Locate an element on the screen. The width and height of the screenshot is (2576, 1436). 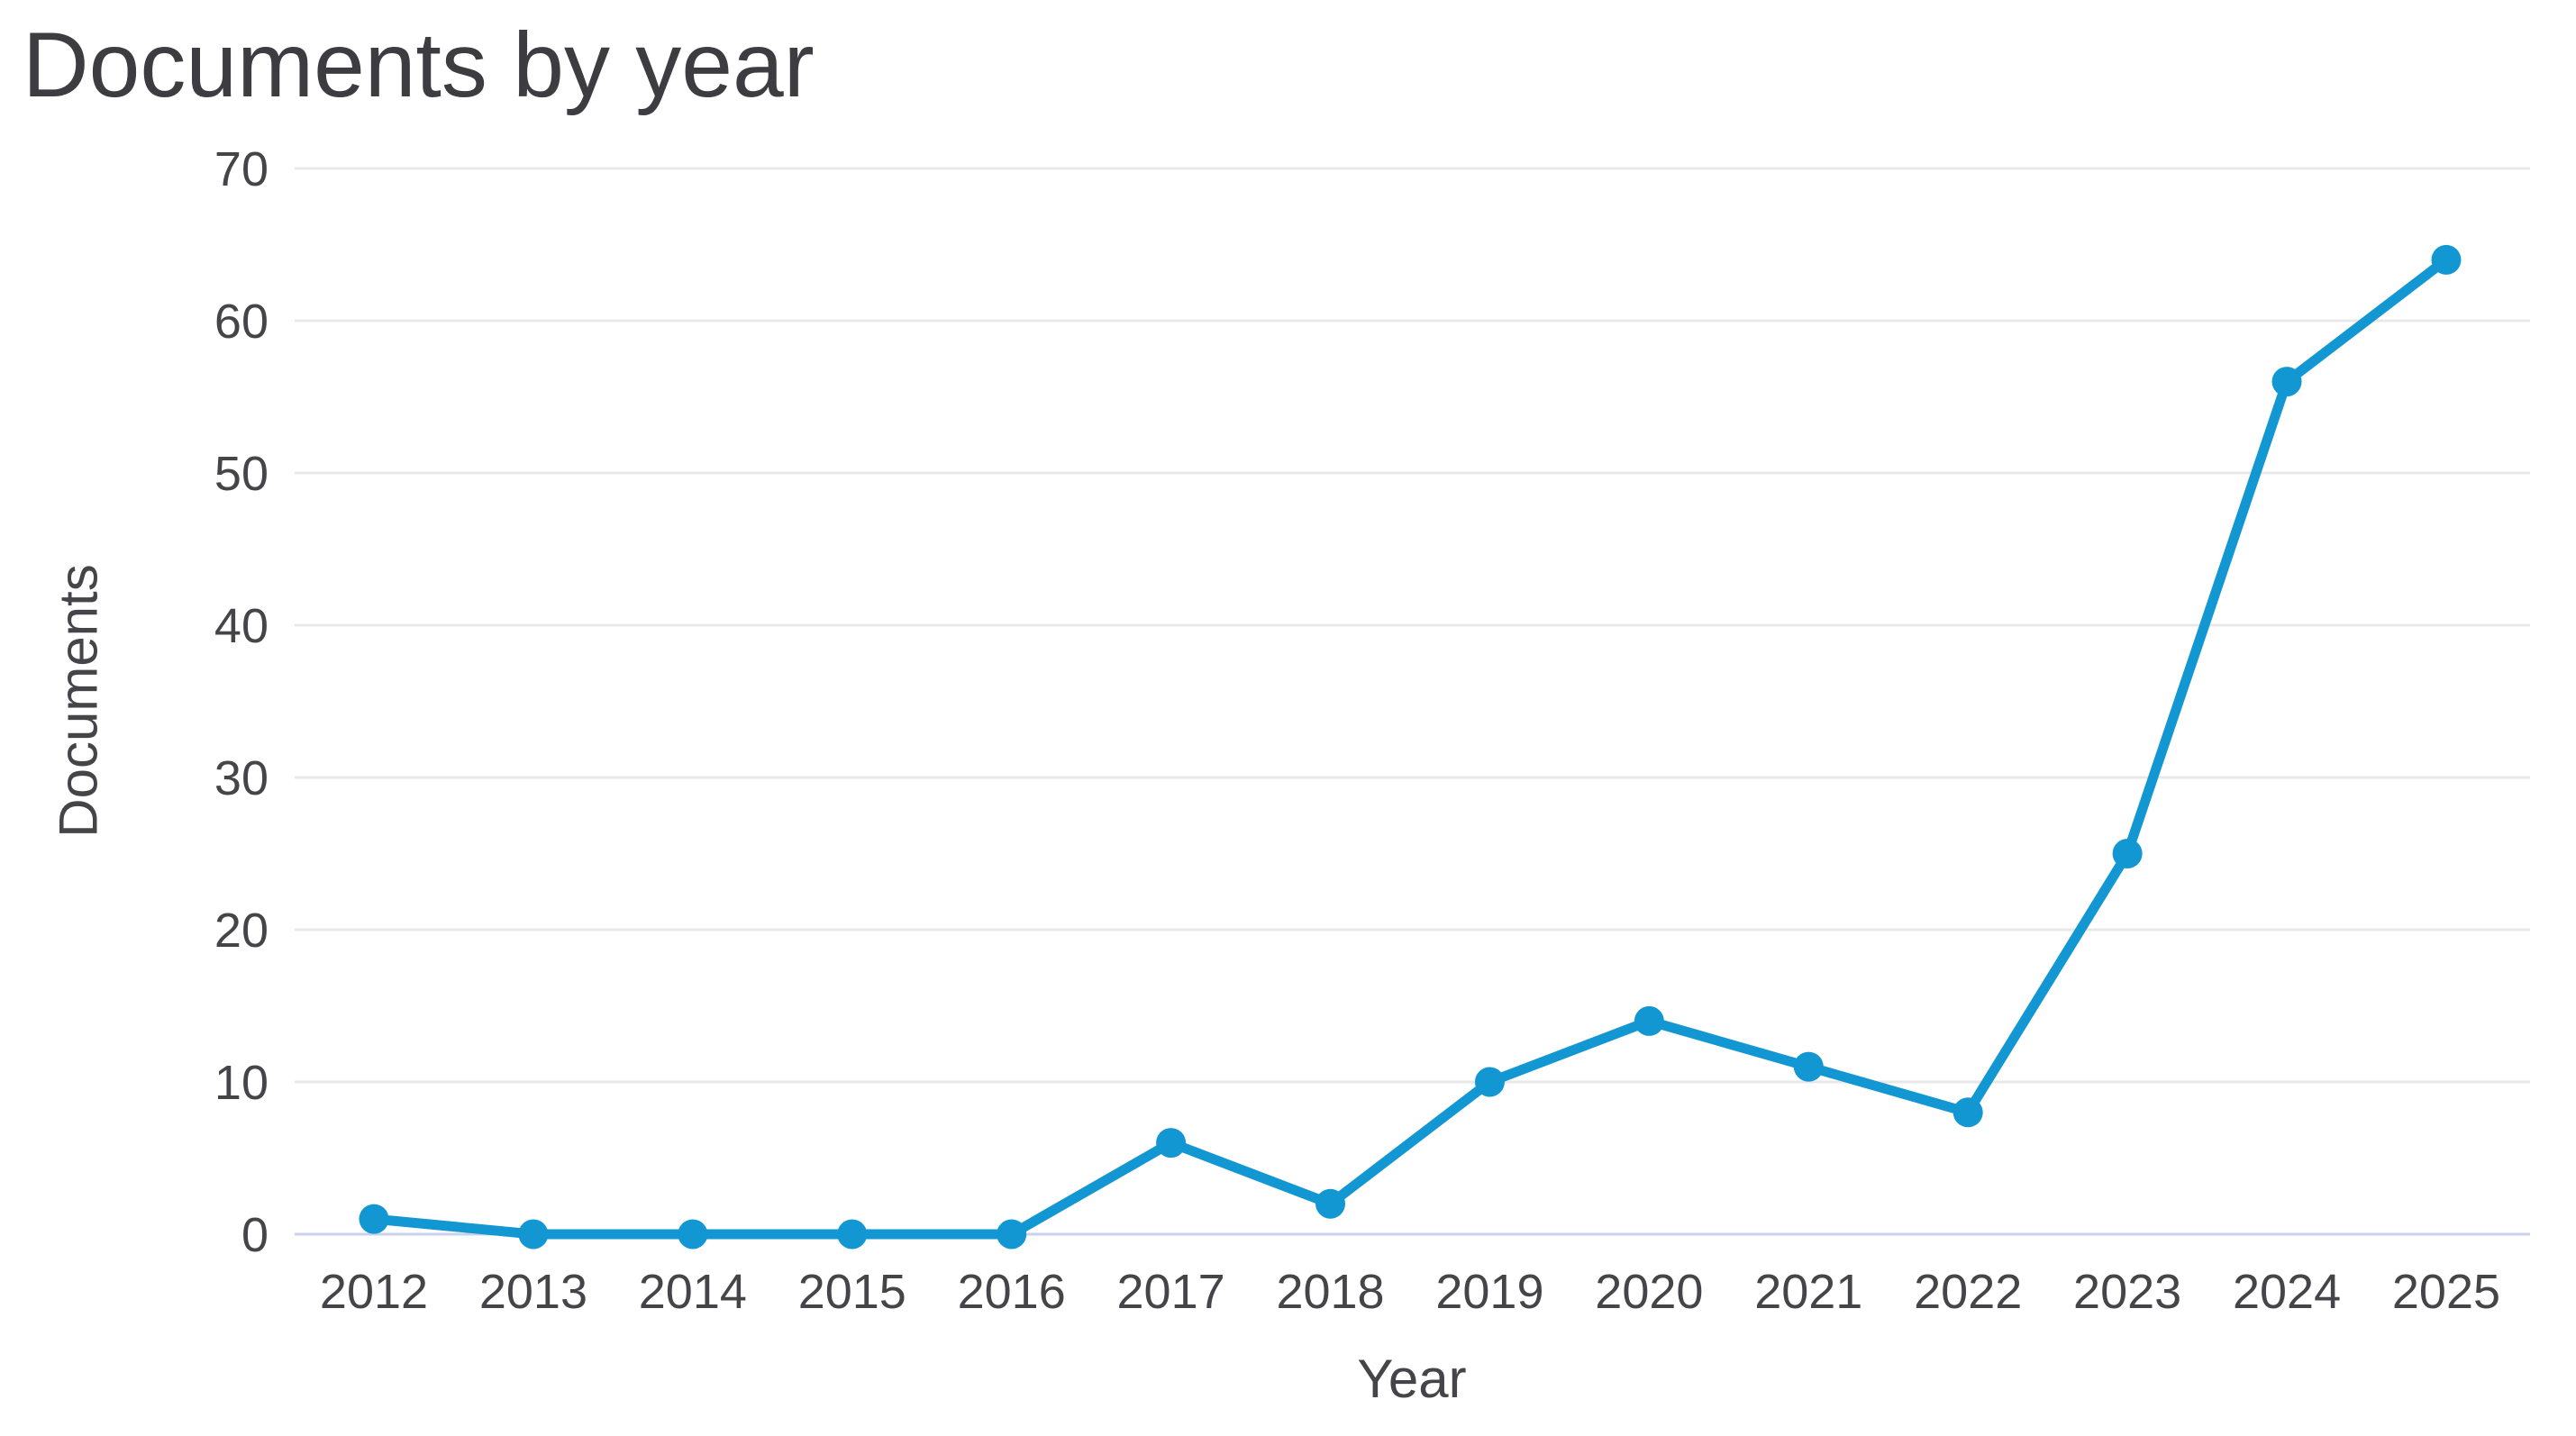
y-tick-label-10: 10 is located at coordinates (241, 1083).